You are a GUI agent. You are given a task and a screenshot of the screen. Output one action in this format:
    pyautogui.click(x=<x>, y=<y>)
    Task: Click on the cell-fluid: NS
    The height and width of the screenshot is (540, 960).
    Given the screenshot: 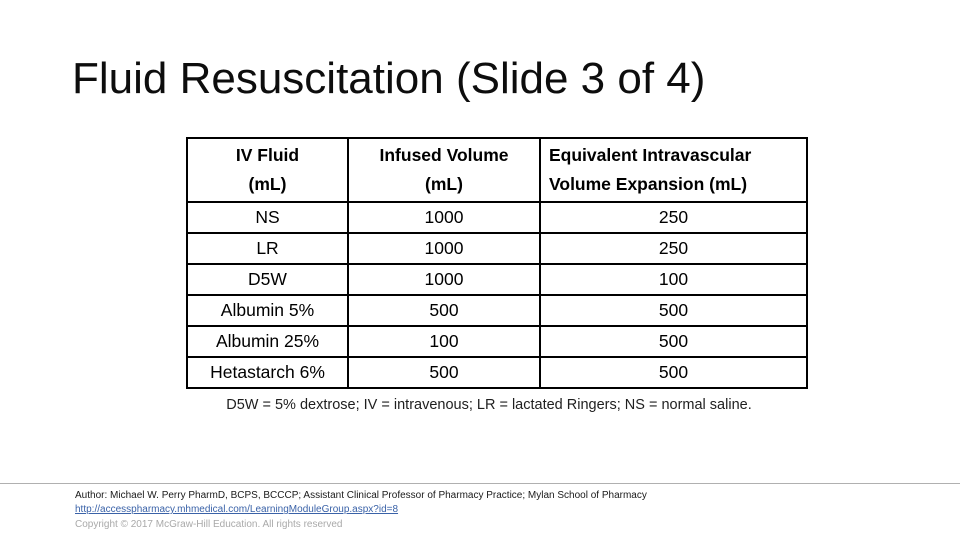 What is the action you would take?
    pyautogui.click(x=267, y=217)
    